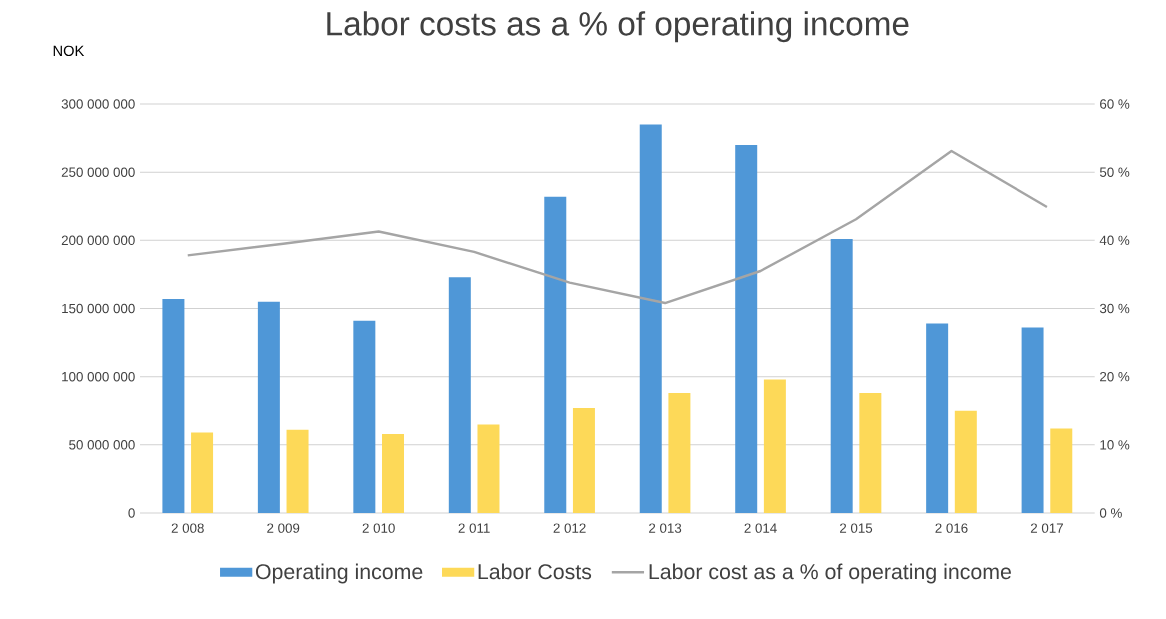  What do you see at coordinates (98, 240) in the screenshot?
I see `y-tick-label: 200 000 000` at bounding box center [98, 240].